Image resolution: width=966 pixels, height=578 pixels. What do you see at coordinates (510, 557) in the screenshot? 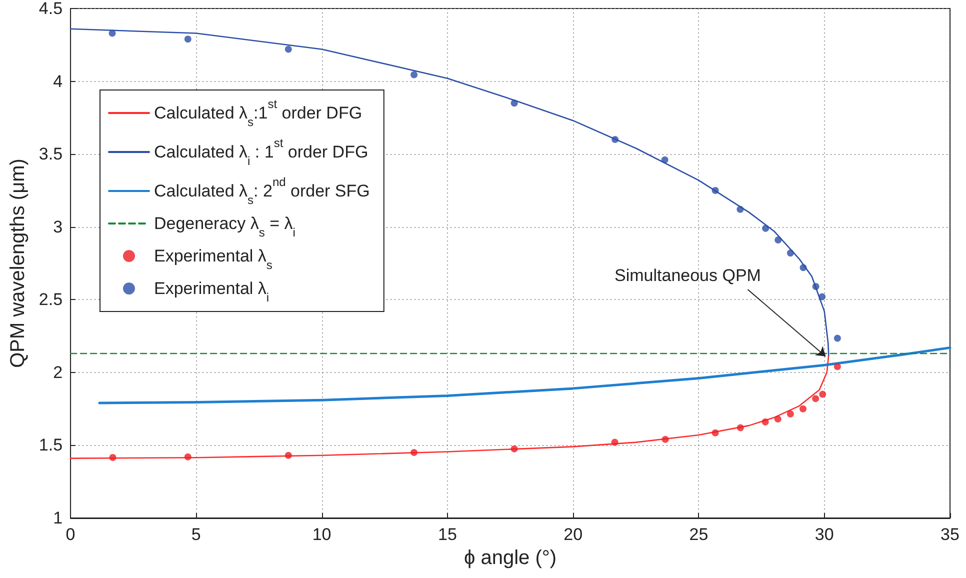
I see `x-axis-title: ϕ angle (°)` at bounding box center [510, 557].